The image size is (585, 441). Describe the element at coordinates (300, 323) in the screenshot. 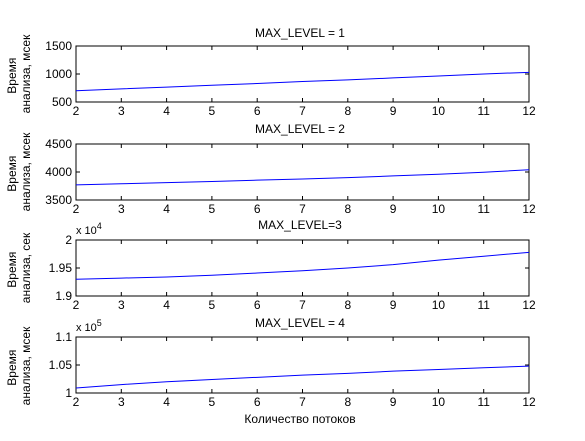

I see `subplot-4-title: MAX_LEVEL = 4` at that location.